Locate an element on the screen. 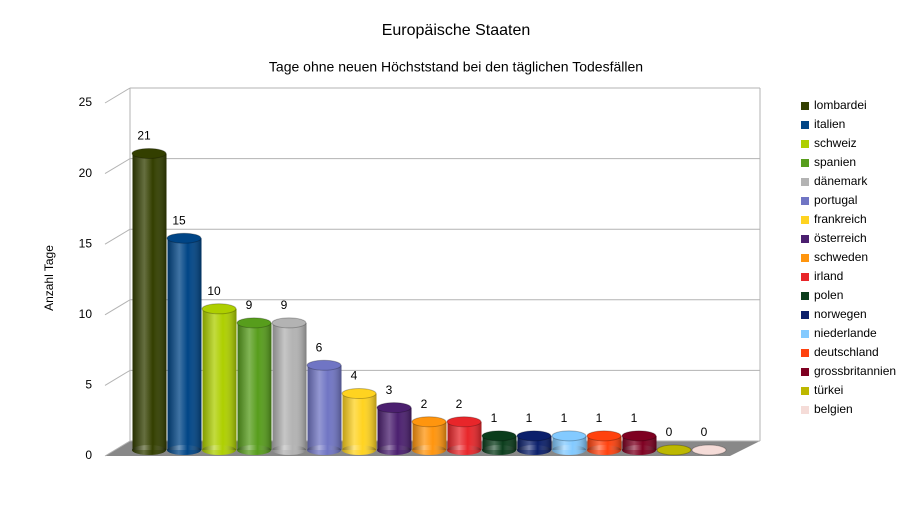 The height and width of the screenshot is (513, 913). y-tick-label: 15 is located at coordinates (86, 243).